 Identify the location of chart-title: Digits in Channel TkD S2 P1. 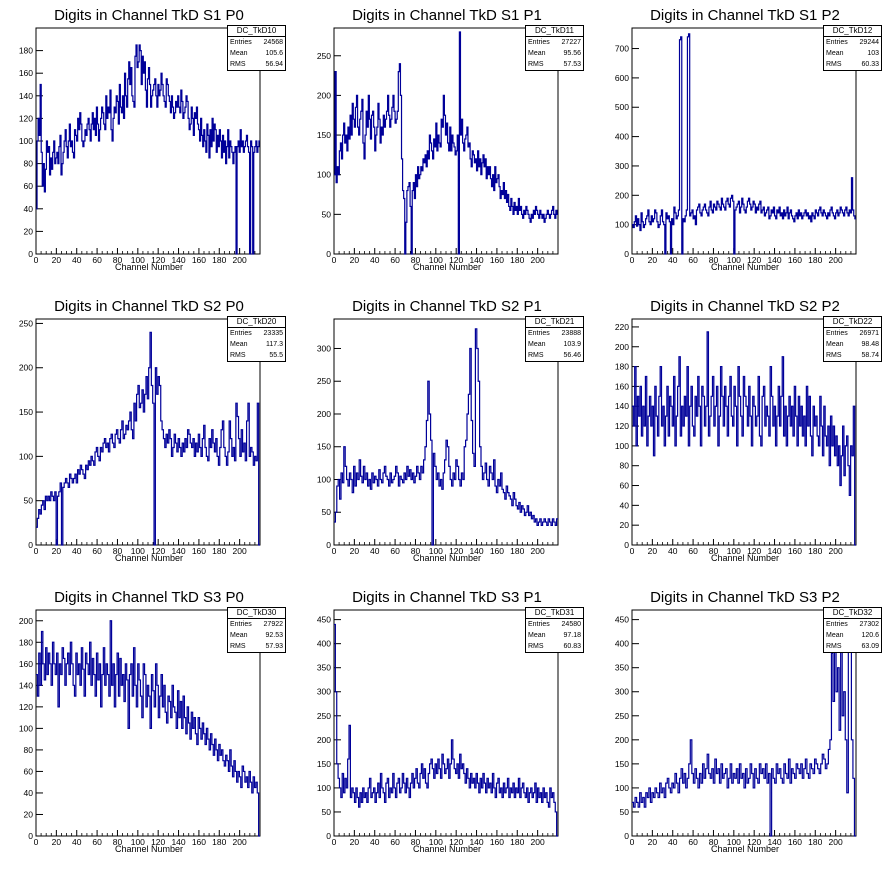
(447, 306).